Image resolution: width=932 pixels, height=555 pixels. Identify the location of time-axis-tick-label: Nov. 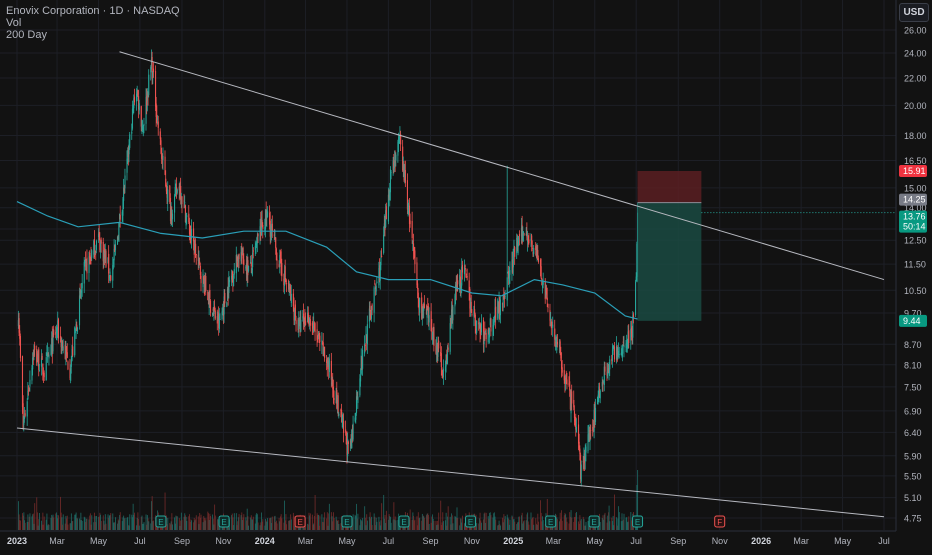
(472, 541).